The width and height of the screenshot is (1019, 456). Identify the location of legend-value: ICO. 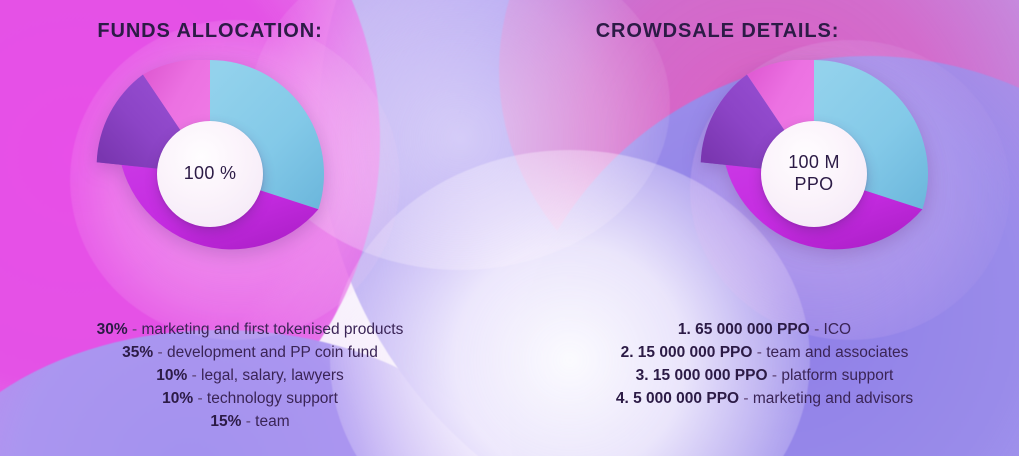
(837, 329).